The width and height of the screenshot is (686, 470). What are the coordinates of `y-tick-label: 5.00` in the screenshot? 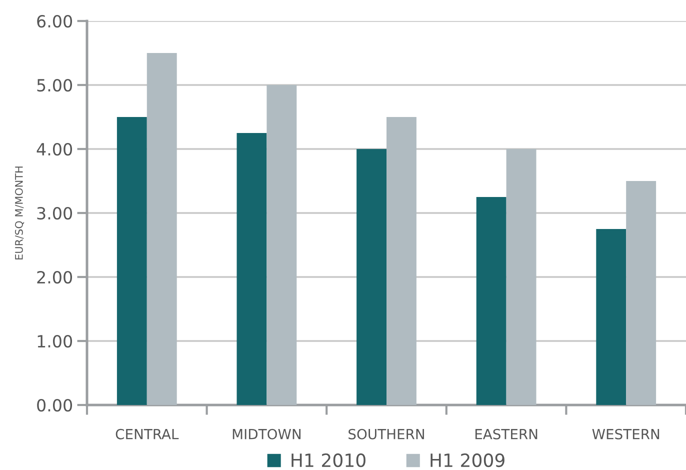 It's located at (54, 85).